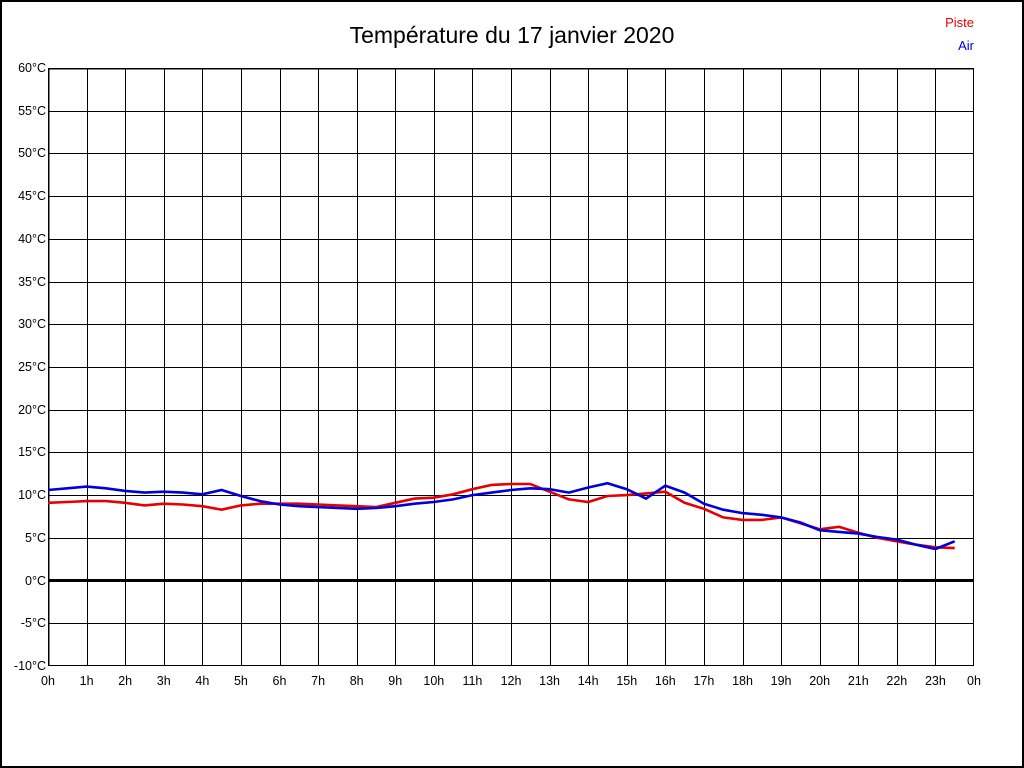 This screenshot has width=1024, height=768. What do you see at coordinates (935, 681) in the screenshot?
I see `x-tick-label: 23h` at bounding box center [935, 681].